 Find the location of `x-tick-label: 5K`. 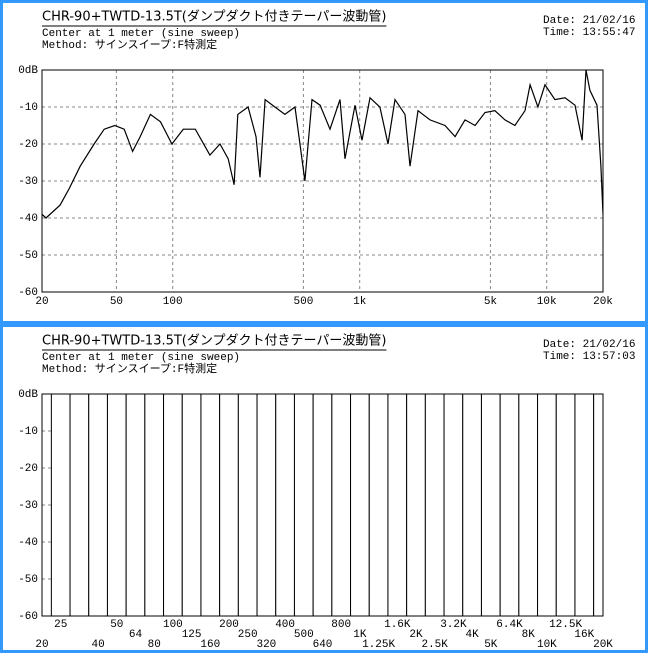

x-tick-label: 5K is located at coordinates (491, 645).